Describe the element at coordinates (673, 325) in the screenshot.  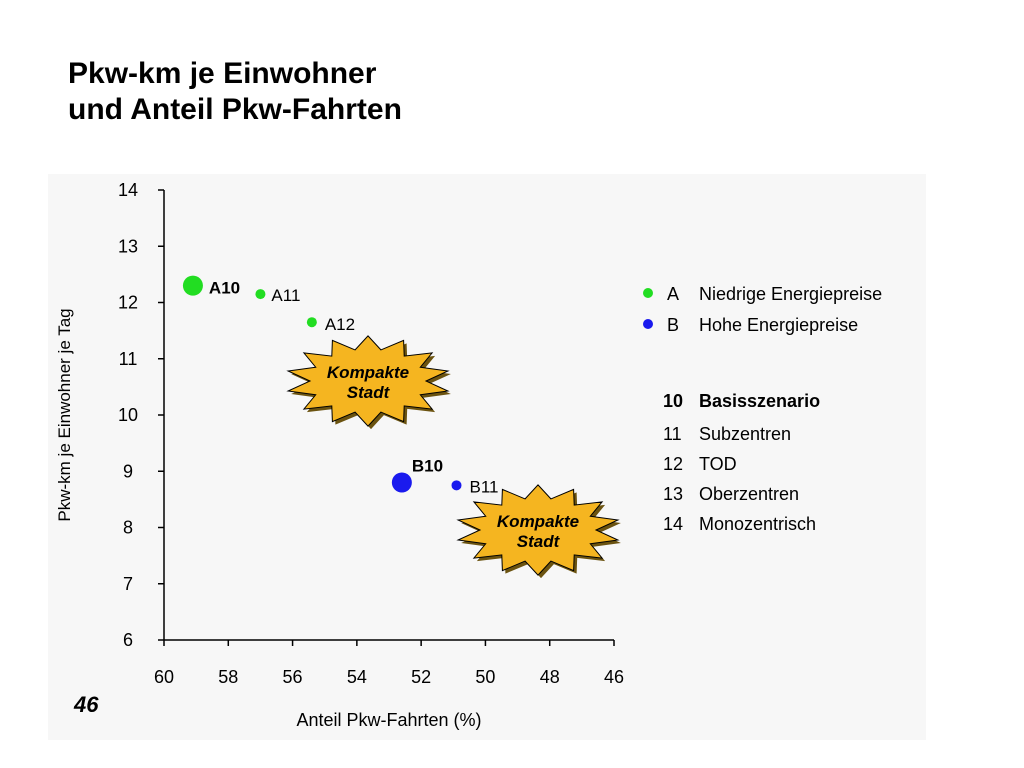
I see `legend-key-b: B` at that location.